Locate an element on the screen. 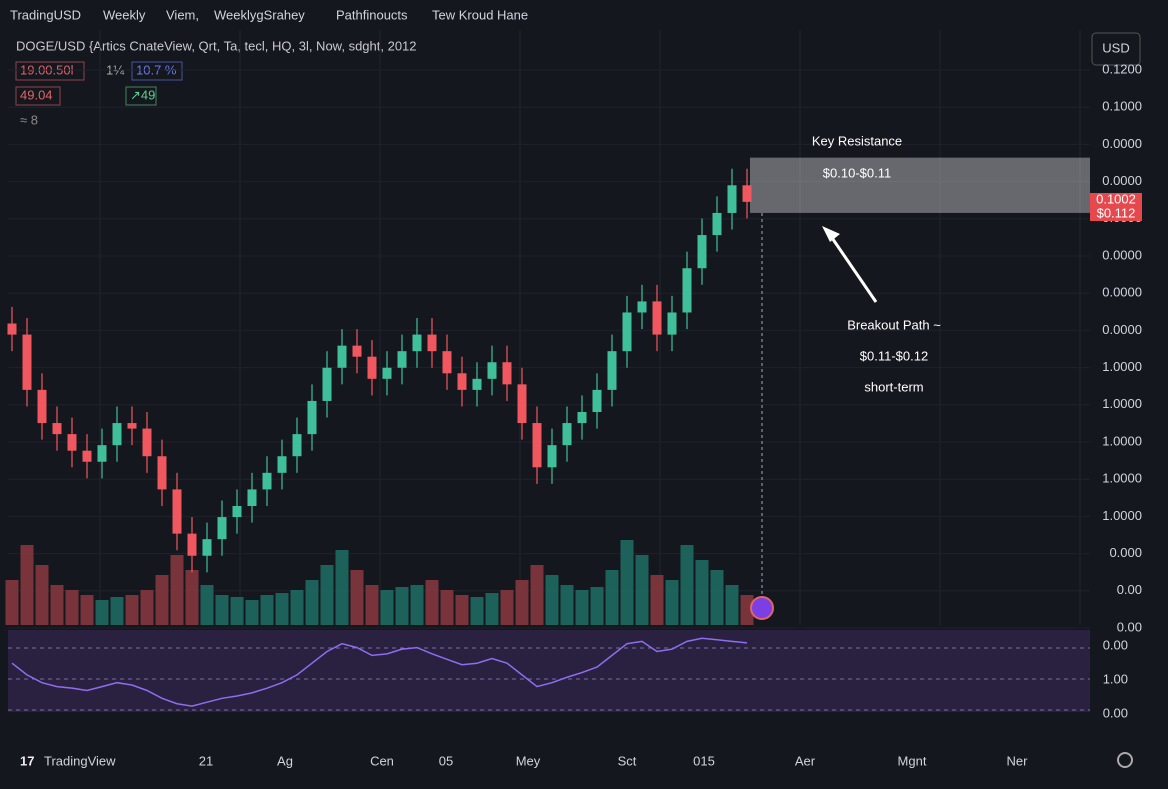 Image resolution: width=1168 pixels, height=789 pixels. settings-icon is located at coordinates (1125, 760).